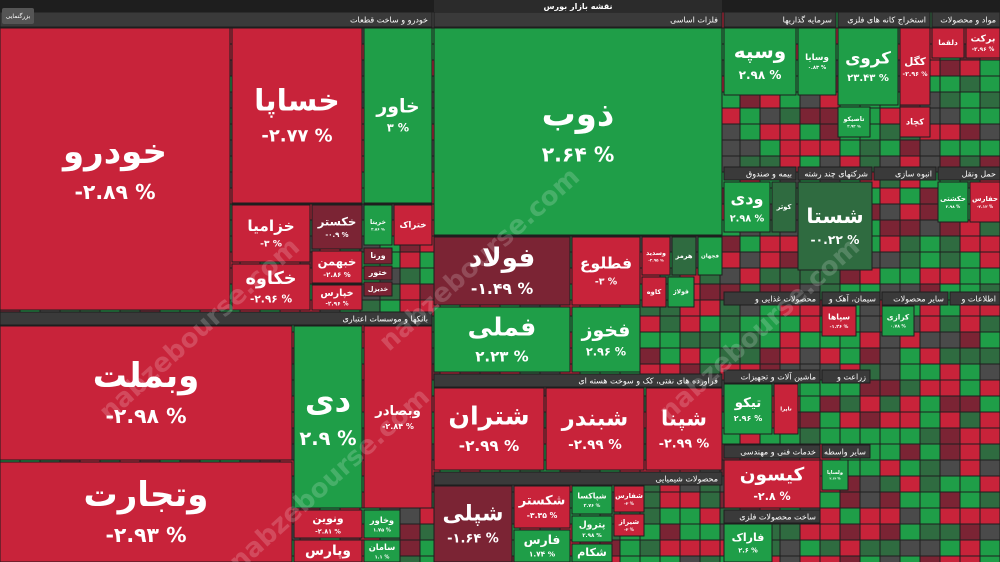 The image size is (1000, 562). I want to click on zoom-button-label: بزرگنمایی, so click(18, 16).